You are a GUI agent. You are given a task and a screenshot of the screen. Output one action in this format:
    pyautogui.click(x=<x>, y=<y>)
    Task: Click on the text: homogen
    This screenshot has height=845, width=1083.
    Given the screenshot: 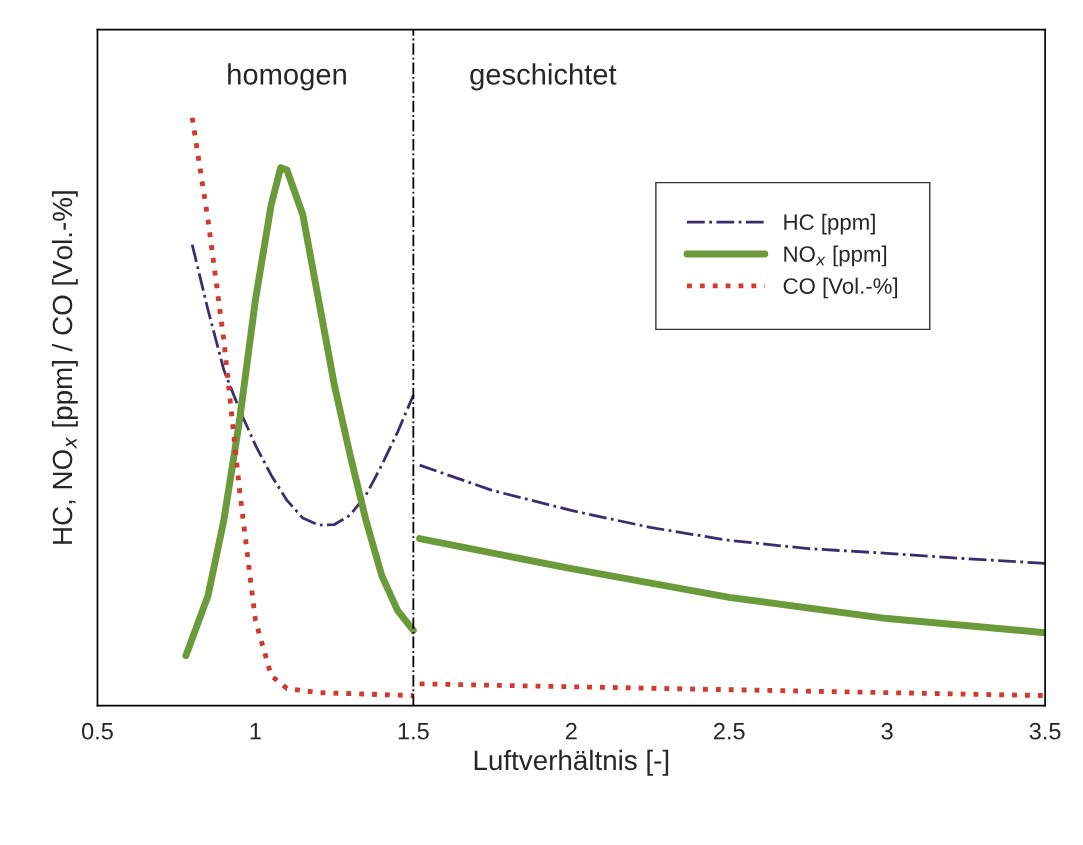 What is the action you would take?
    pyautogui.click(x=287, y=77)
    